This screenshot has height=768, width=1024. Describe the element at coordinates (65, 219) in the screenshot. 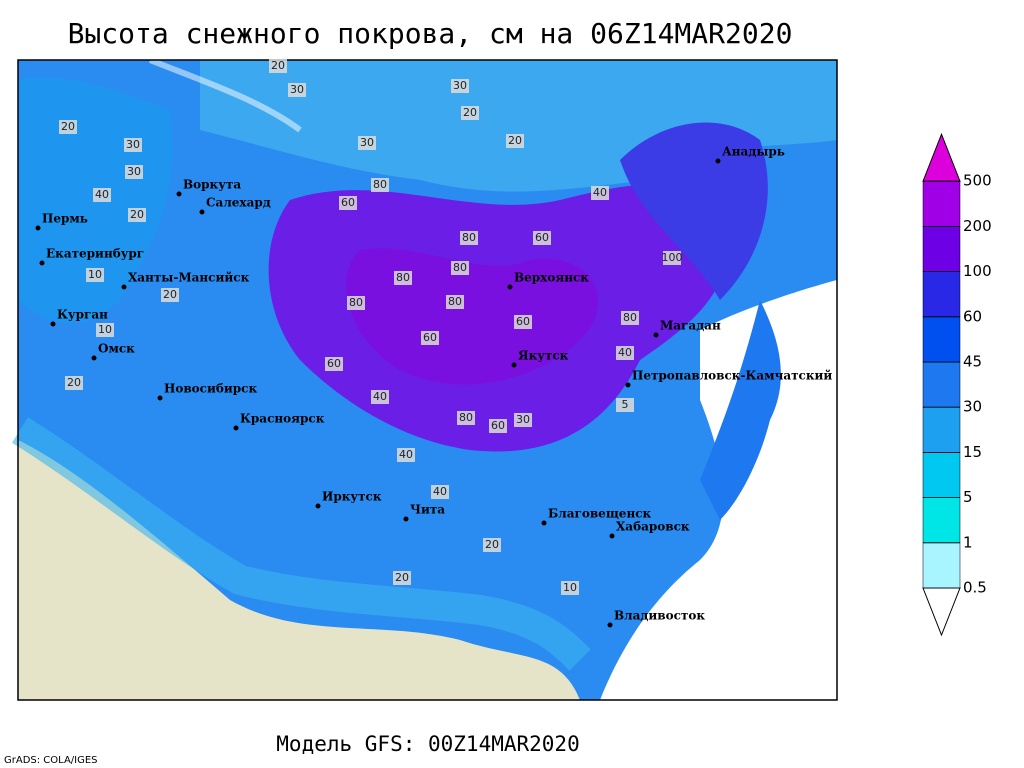

I see `city-label: Пермь` at that location.